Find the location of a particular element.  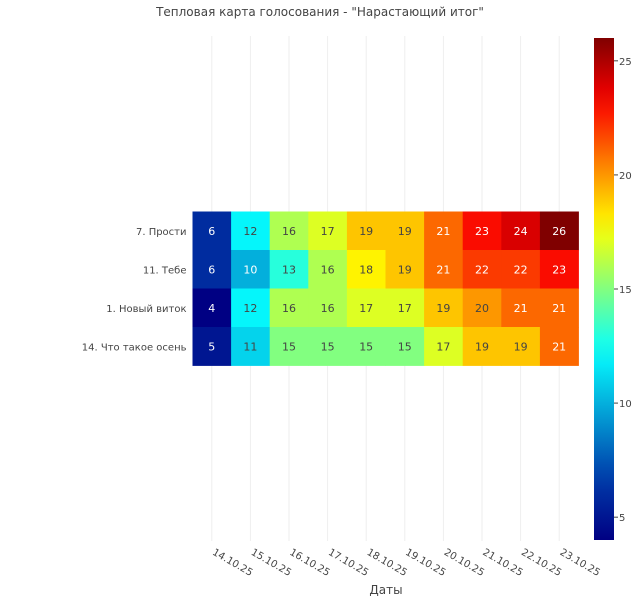

cell-value-label: 20 is located at coordinates (482, 308).